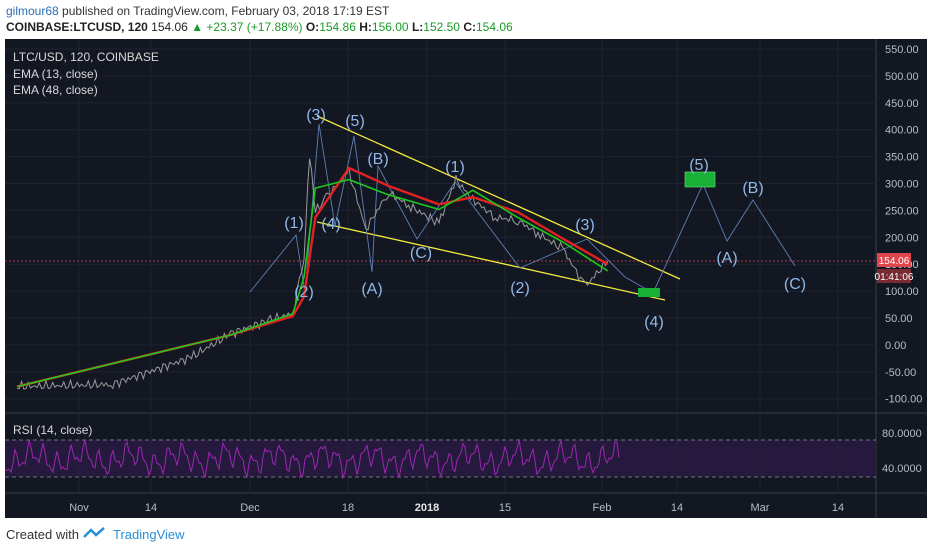 The image size is (932, 550). What do you see at coordinates (902, 131) in the screenshot?
I see `price-tick: 400.00` at bounding box center [902, 131].